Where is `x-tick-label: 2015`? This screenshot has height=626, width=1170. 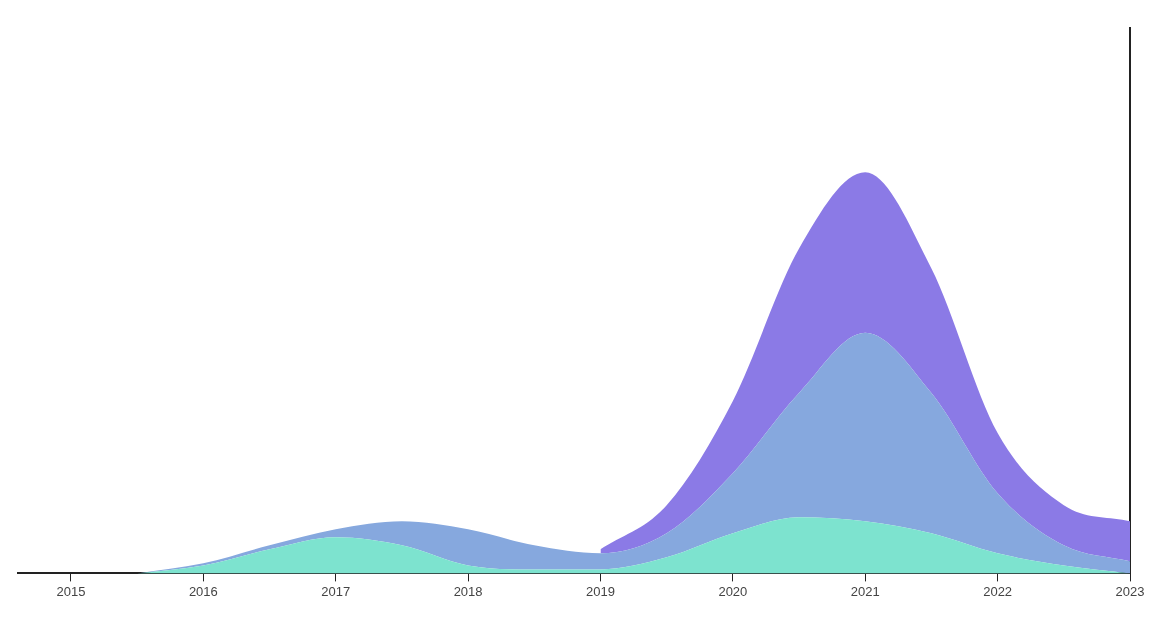 x-tick-label: 2015 is located at coordinates (71, 591).